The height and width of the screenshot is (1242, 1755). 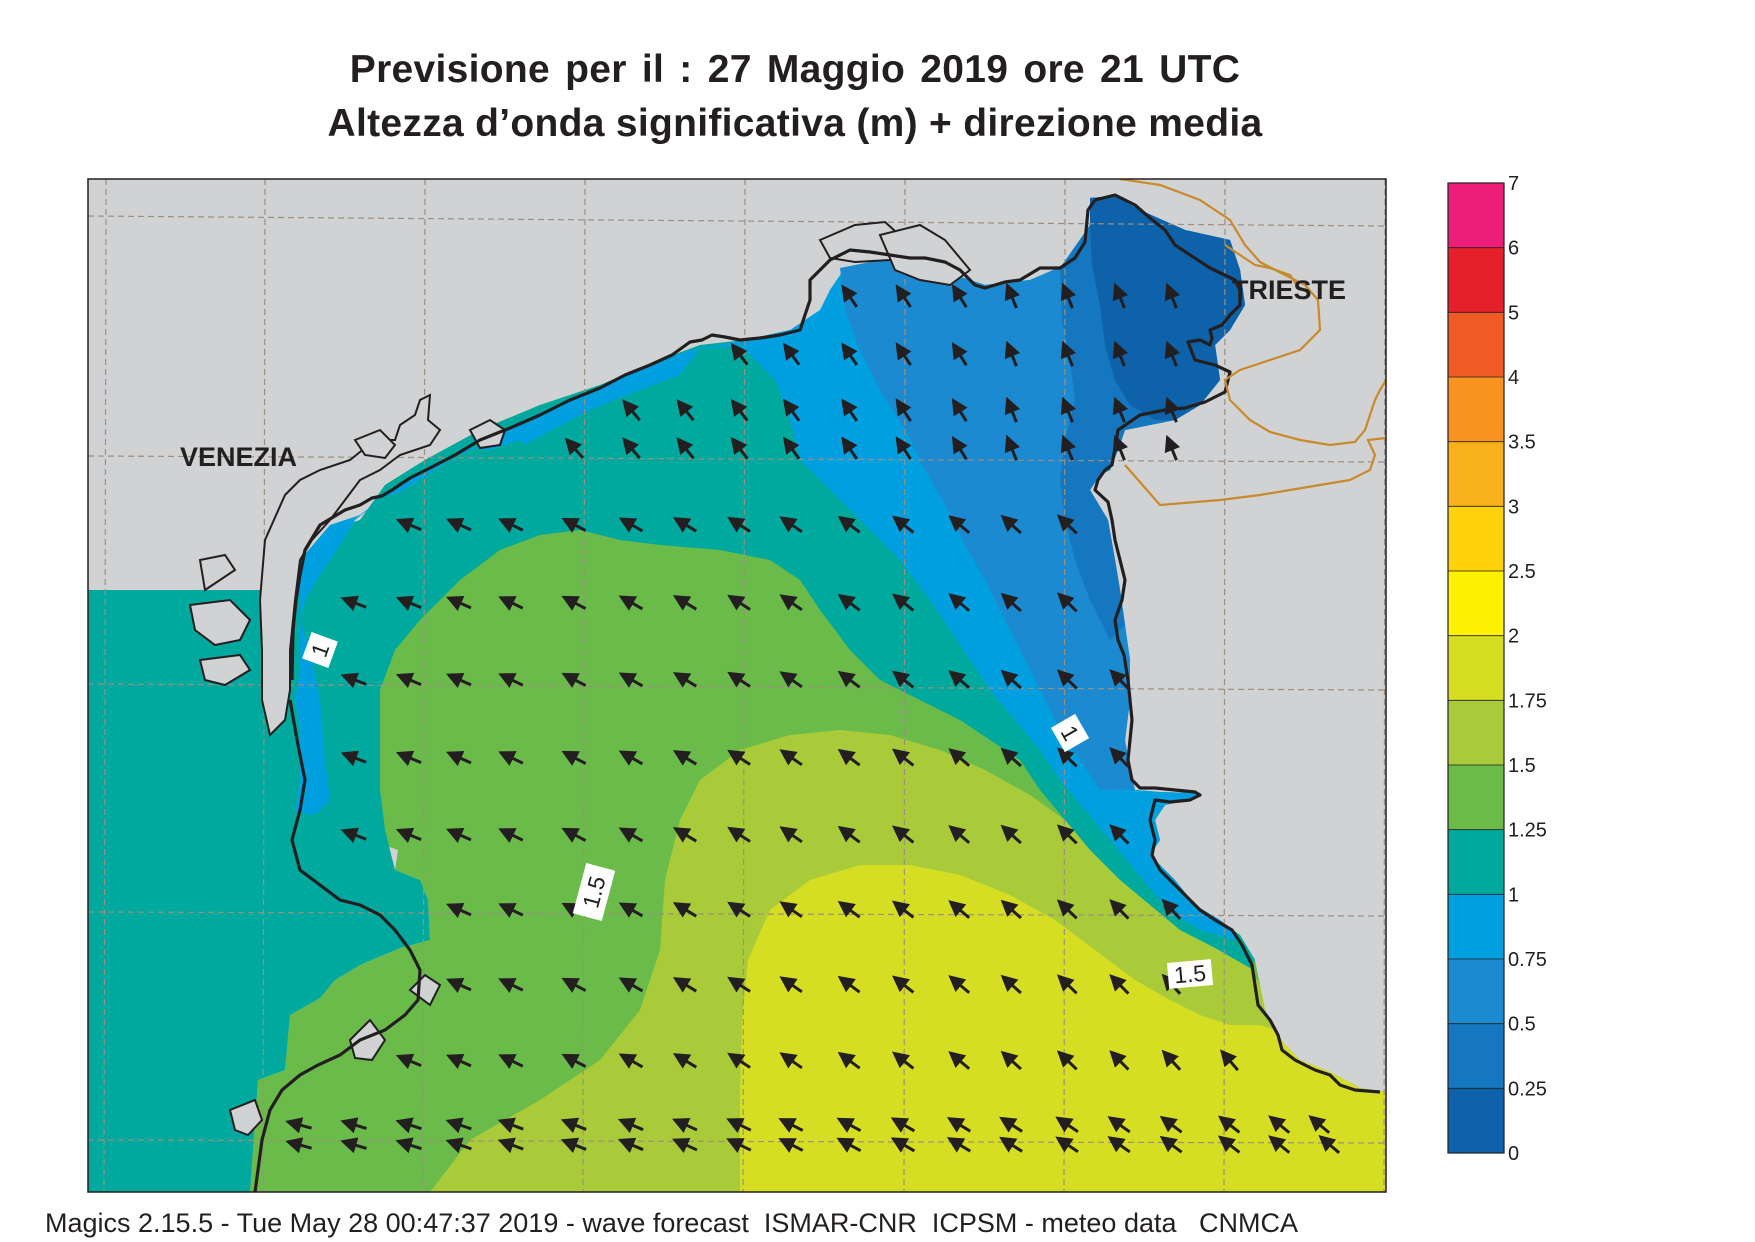 I want to click on contour-labels: 1 1 1.5 1.5, so click(x=758, y=810).